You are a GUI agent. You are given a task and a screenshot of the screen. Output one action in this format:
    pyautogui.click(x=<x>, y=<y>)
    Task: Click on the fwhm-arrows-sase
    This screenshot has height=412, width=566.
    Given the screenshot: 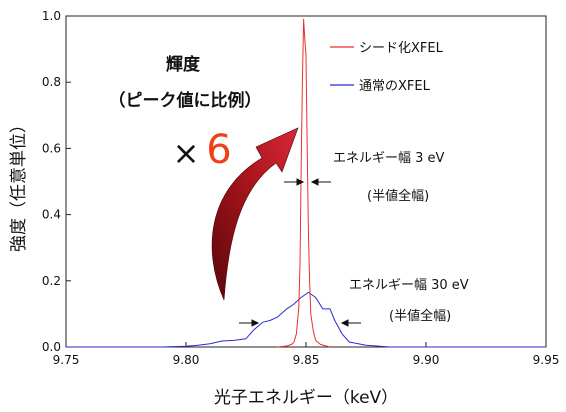 What is the action you would take?
    pyautogui.click(x=300, y=323)
    